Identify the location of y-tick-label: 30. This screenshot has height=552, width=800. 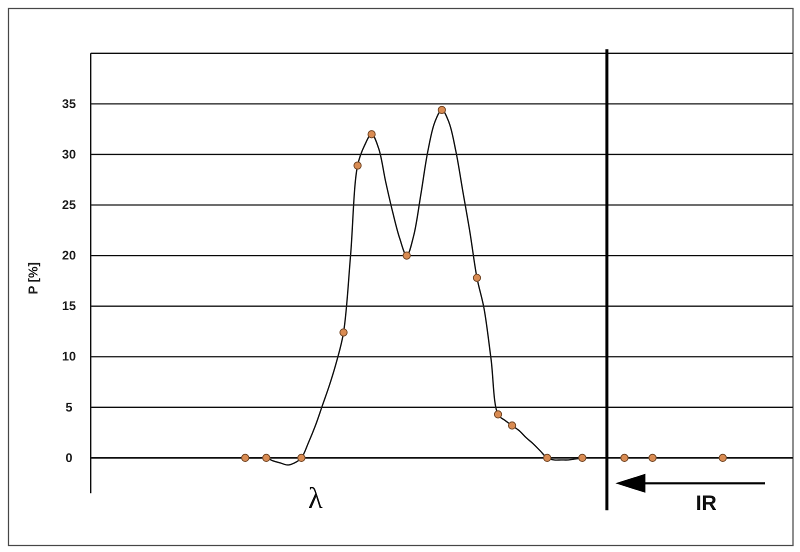
(69, 154).